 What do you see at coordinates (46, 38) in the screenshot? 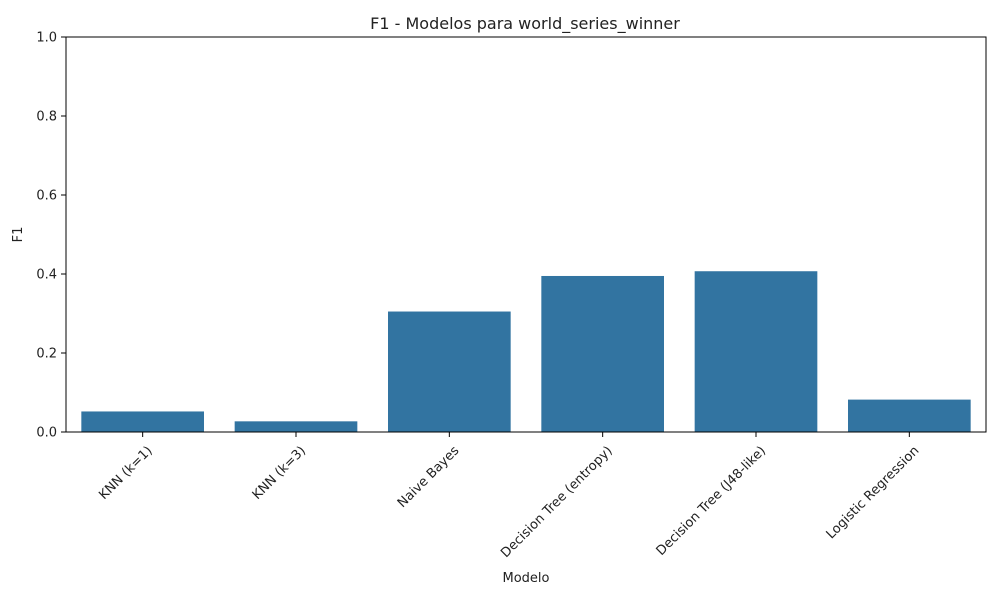
I see `y-tick-label: 1.0` at bounding box center [46, 38].